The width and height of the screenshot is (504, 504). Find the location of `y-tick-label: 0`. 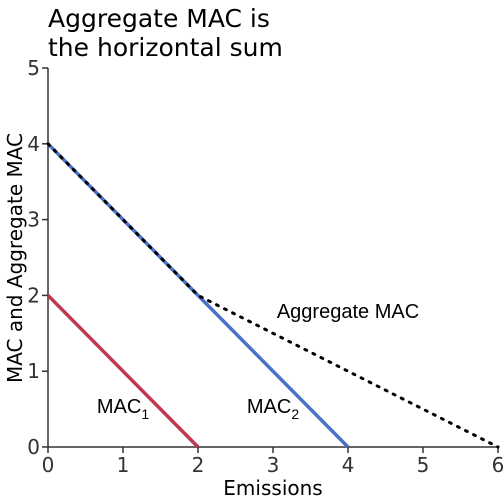

y-tick-label: 0 is located at coordinates (33, 447).